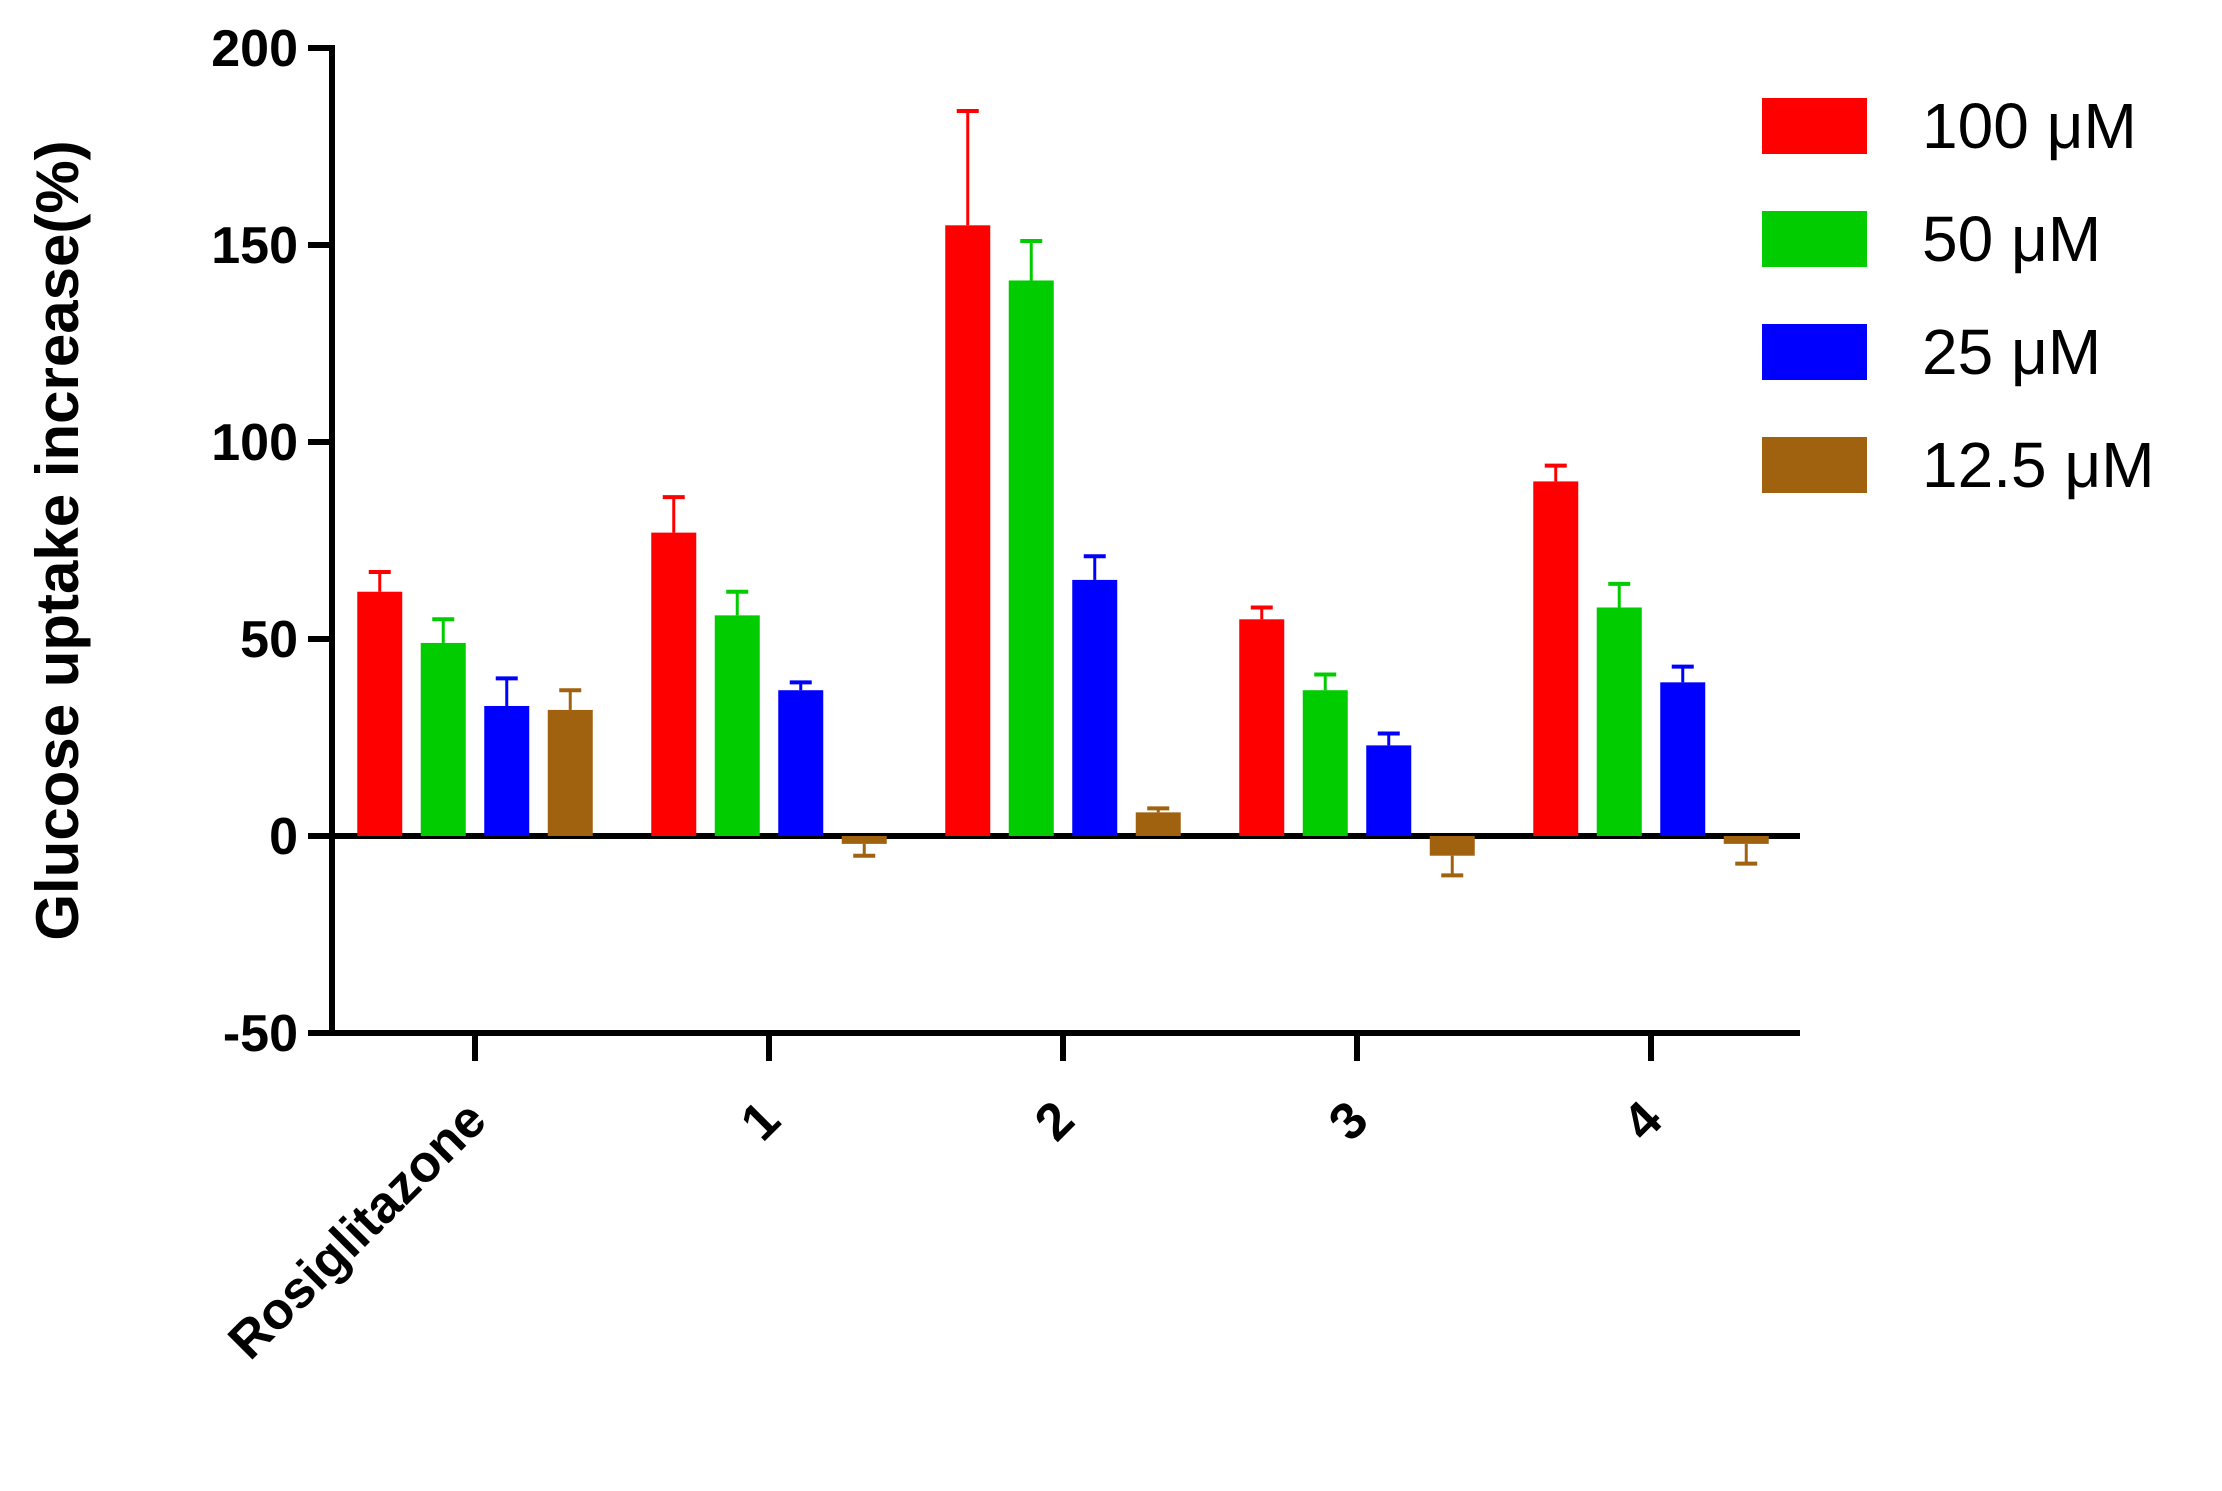 This screenshot has height=1491, width=2222. What do you see at coordinates (1958, 295) in the screenshot?
I see `legend: 100 μM 50 μM 25 μM 12.5 μM` at bounding box center [1958, 295].